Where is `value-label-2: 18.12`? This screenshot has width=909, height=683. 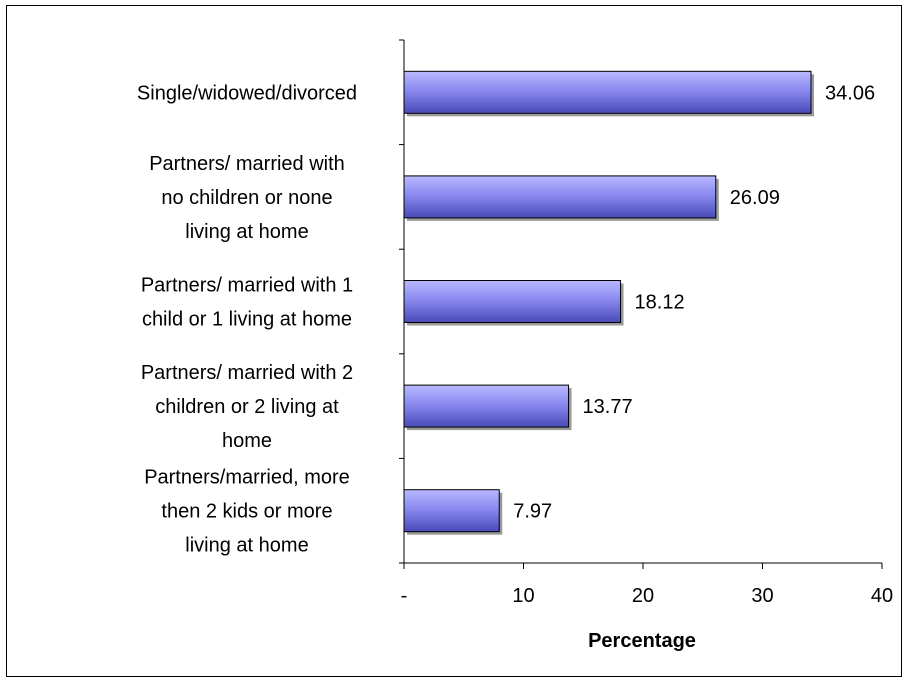 value-label-2: 18.12 is located at coordinates (660, 303).